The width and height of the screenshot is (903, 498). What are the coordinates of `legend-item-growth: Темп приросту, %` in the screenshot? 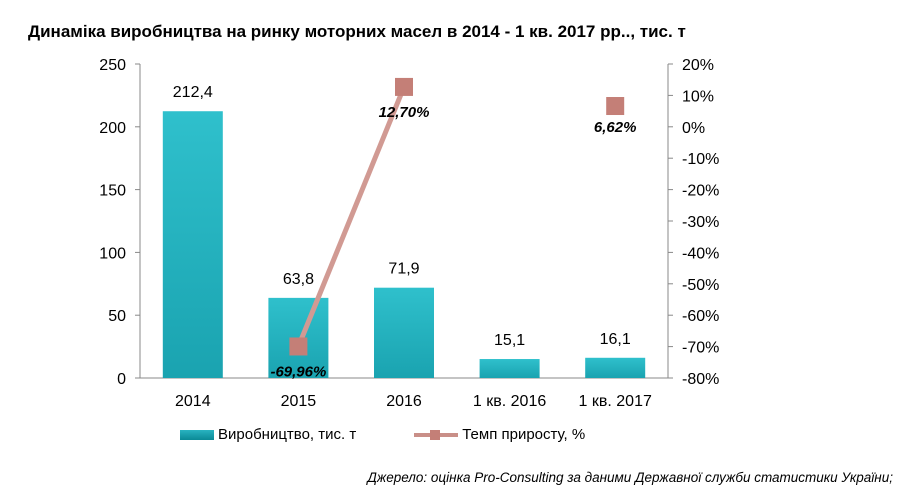 It's located at (499, 434).